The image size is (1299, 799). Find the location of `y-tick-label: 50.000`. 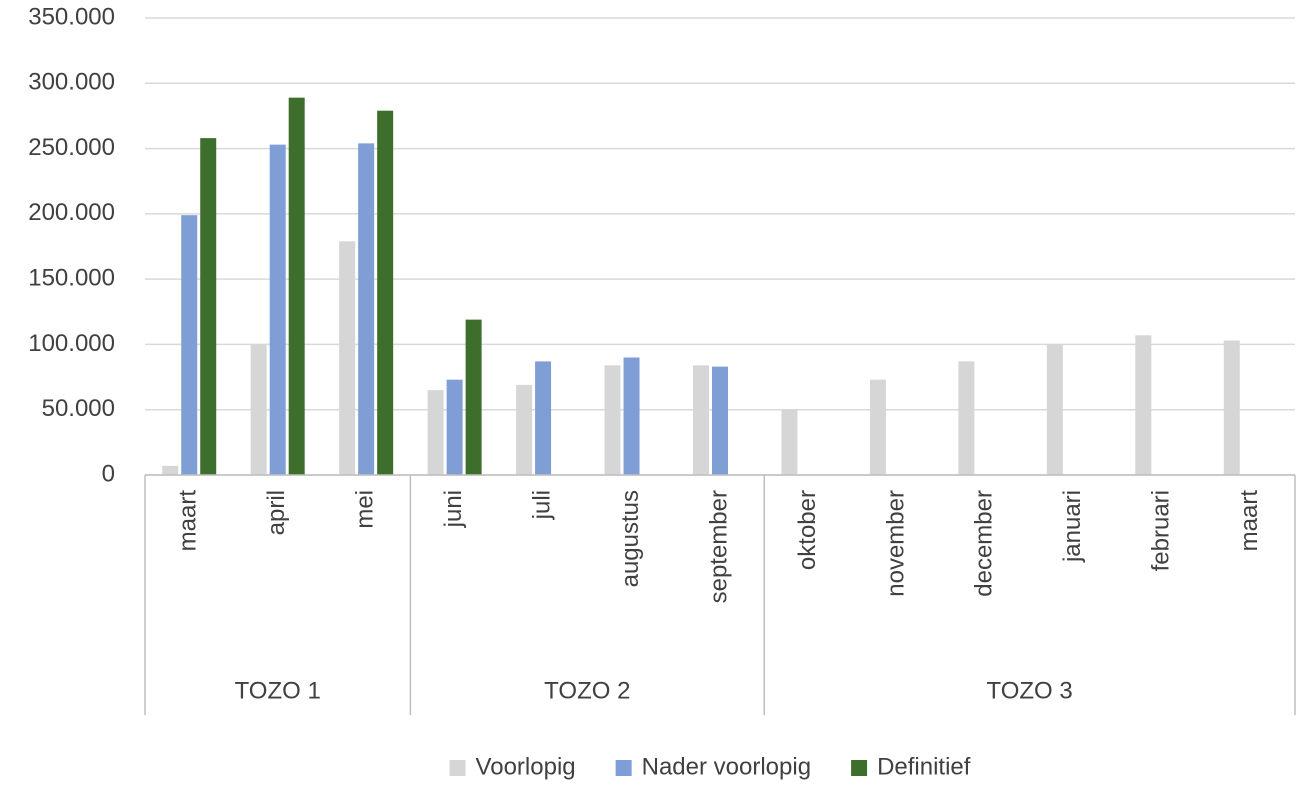

y-tick-label: 50.000 is located at coordinates (78, 408).